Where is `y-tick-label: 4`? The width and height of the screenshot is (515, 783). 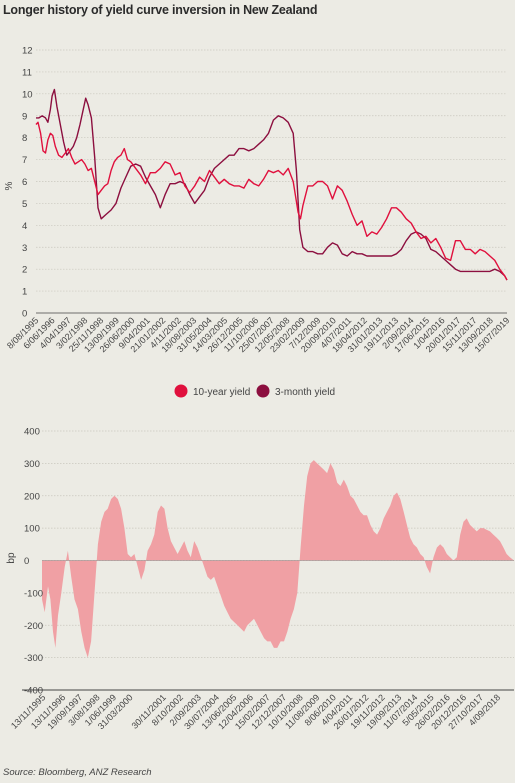 y-tick-label: 4 is located at coordinates (24, 226).